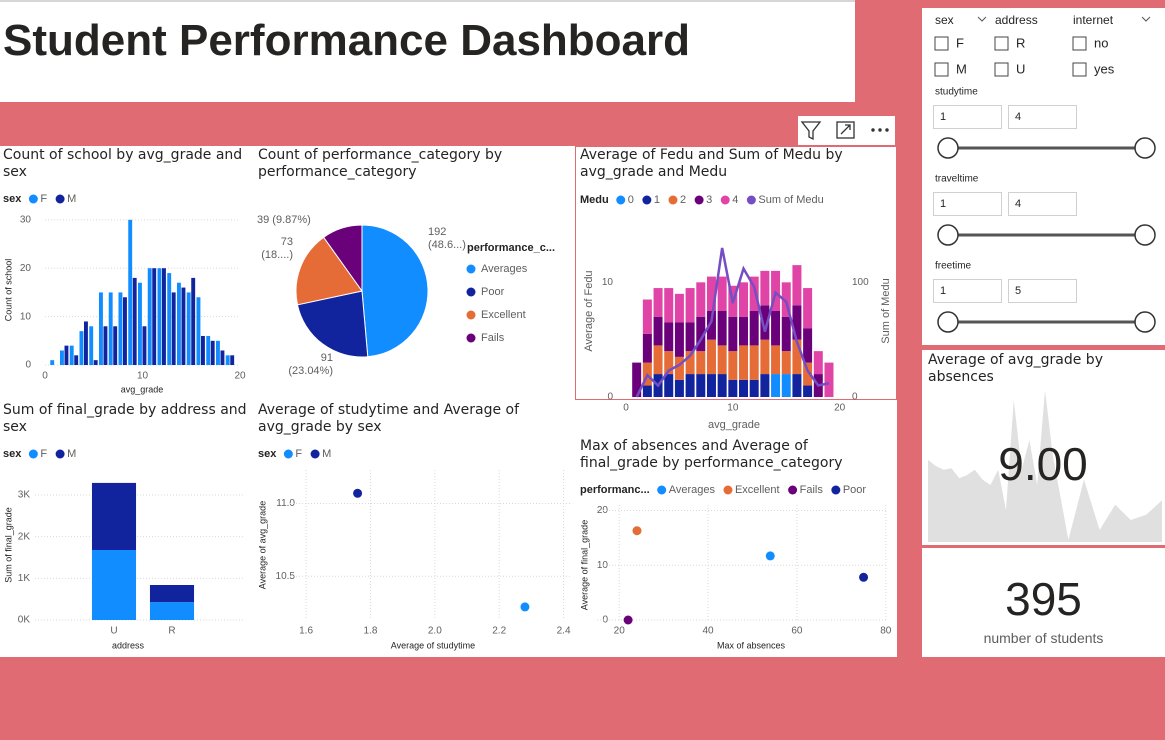  Describe the element at coordinates (433, 645) in the screenshot. I see `x-axis-label: Average of studytime` at that location.